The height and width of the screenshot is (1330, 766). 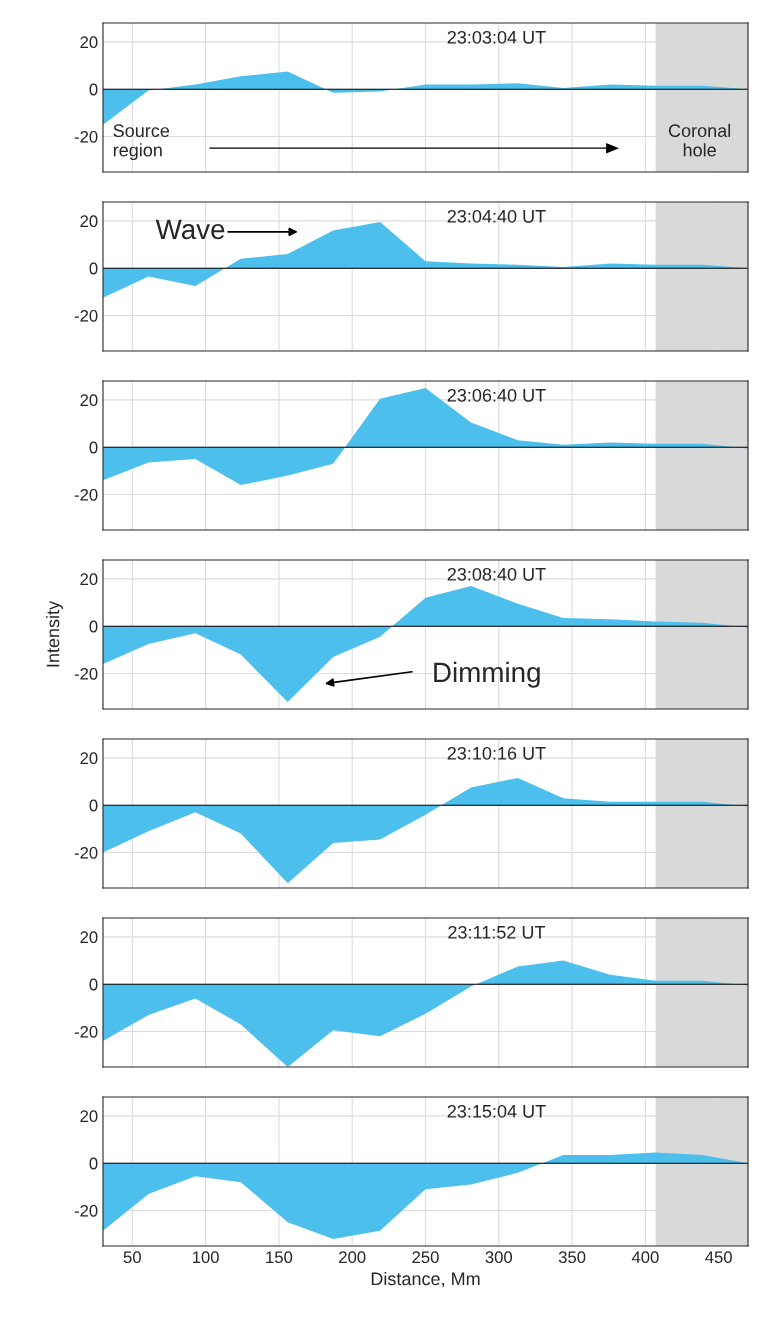 I want to click on x-tick-label: 50, so click(x=132, y=1257).